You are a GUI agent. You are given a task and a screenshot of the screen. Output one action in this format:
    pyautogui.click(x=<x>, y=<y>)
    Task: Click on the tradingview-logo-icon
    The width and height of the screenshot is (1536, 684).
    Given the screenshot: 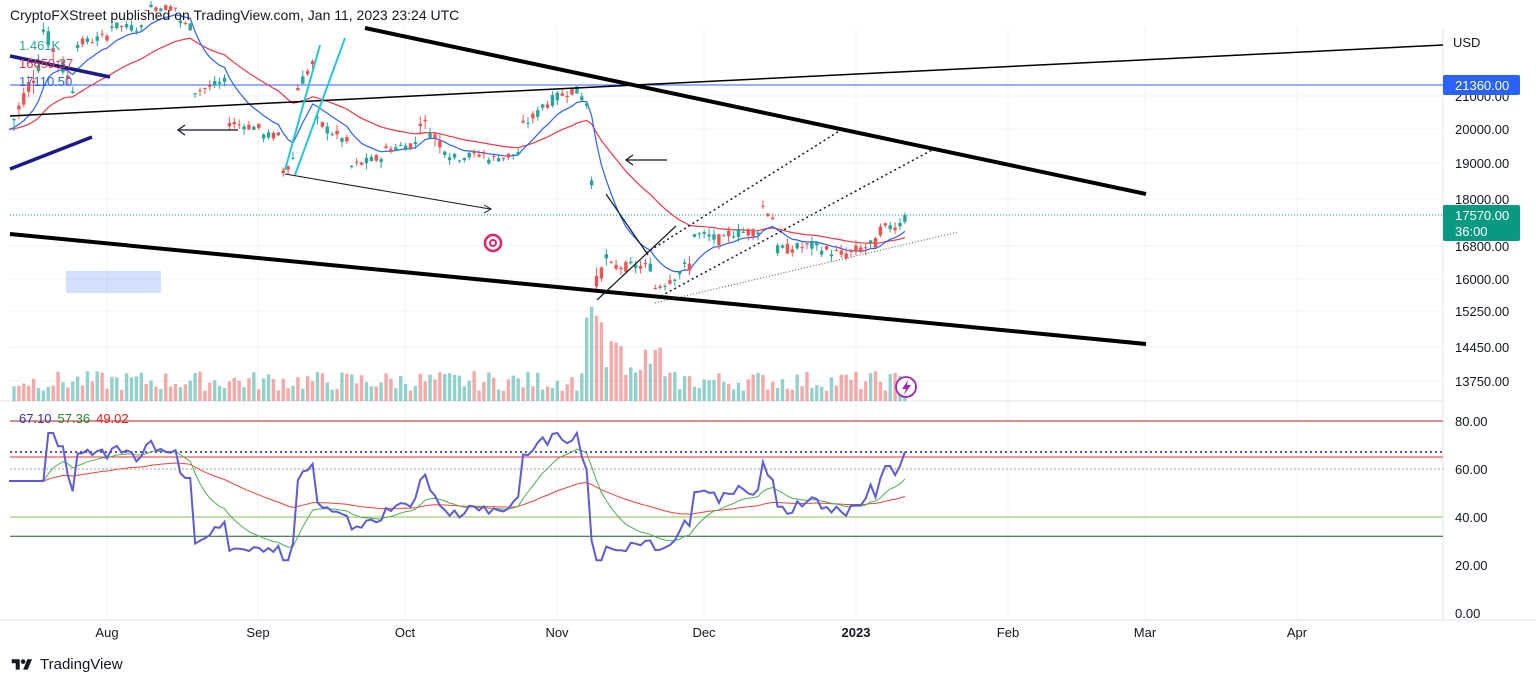 What is the action you would take?
    pyautogui.click(x=21, y=664)
    